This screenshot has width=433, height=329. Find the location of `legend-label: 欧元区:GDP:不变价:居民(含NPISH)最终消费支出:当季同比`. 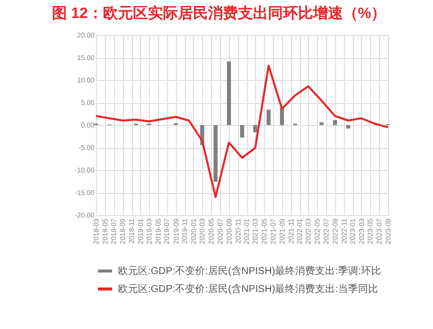

legend-label: 欧元区:GDP:不变价:居民(含NPISH)最终消费支出:当季同比 is located at coordinates (248, 289).